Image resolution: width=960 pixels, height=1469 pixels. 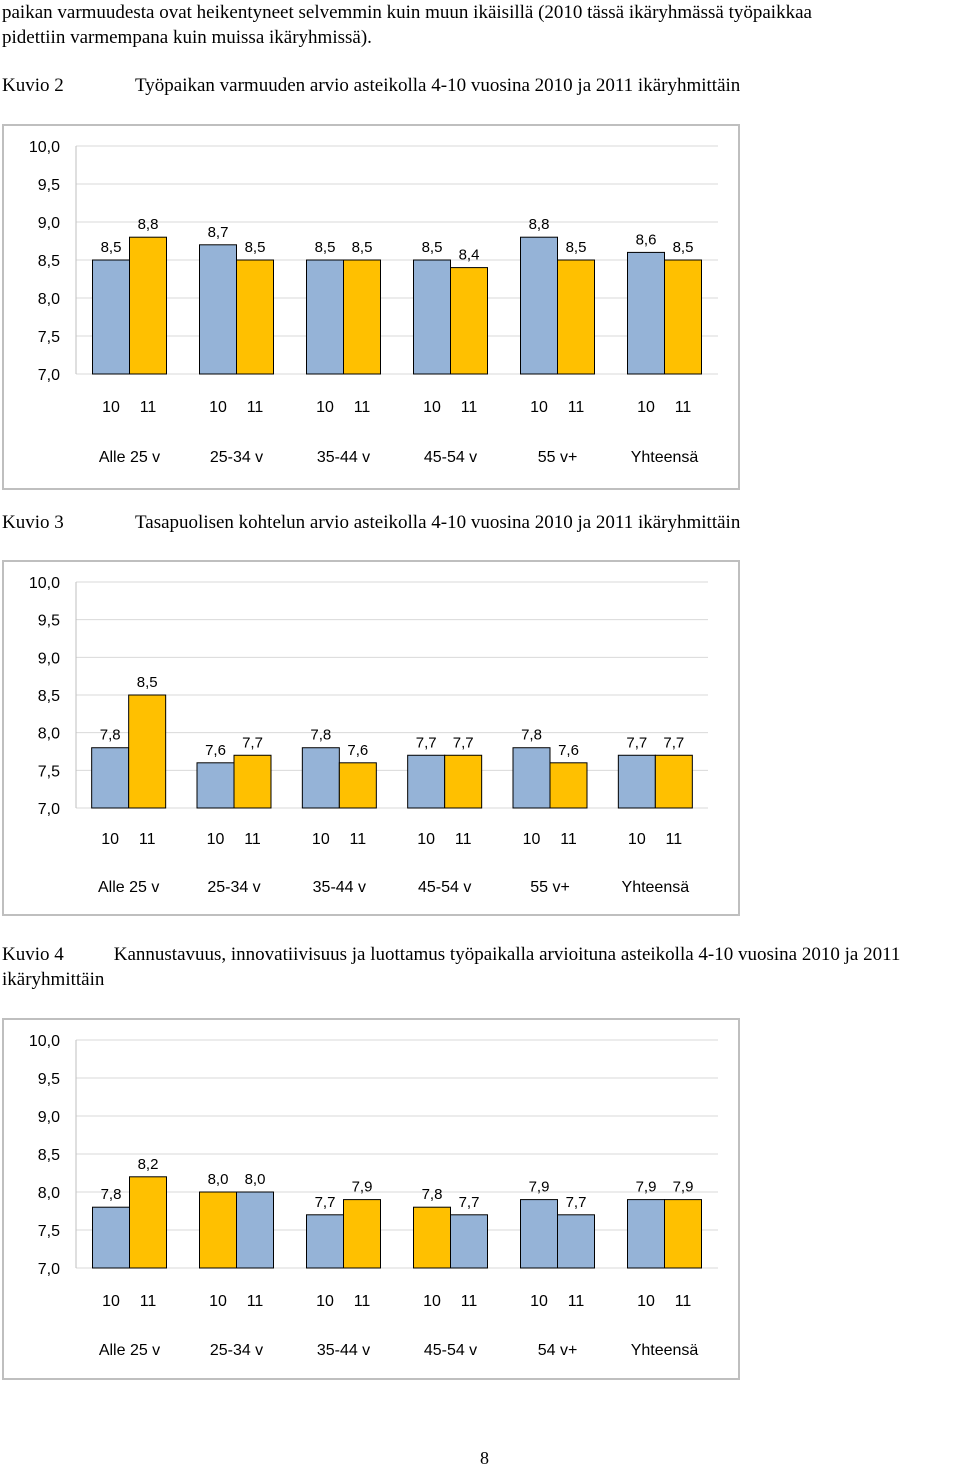 What do you see at coordinates (33, 85) in the screenshot?
I see `figure-number: Kuvio 2` at bounding box center [33, 85].